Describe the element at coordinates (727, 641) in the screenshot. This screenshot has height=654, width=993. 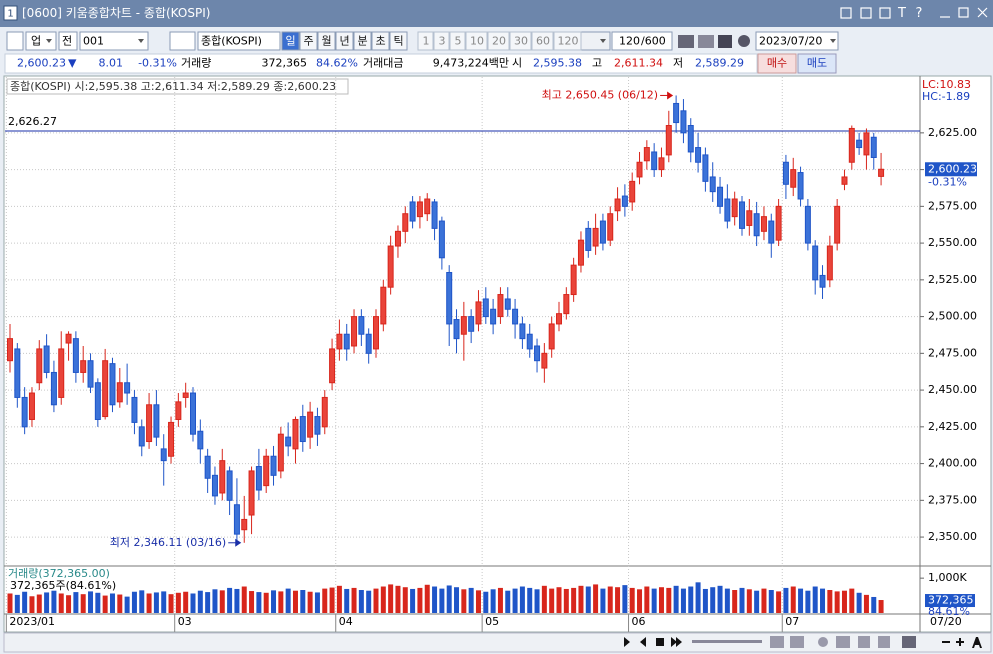
I see `zoom-slider` at that location.